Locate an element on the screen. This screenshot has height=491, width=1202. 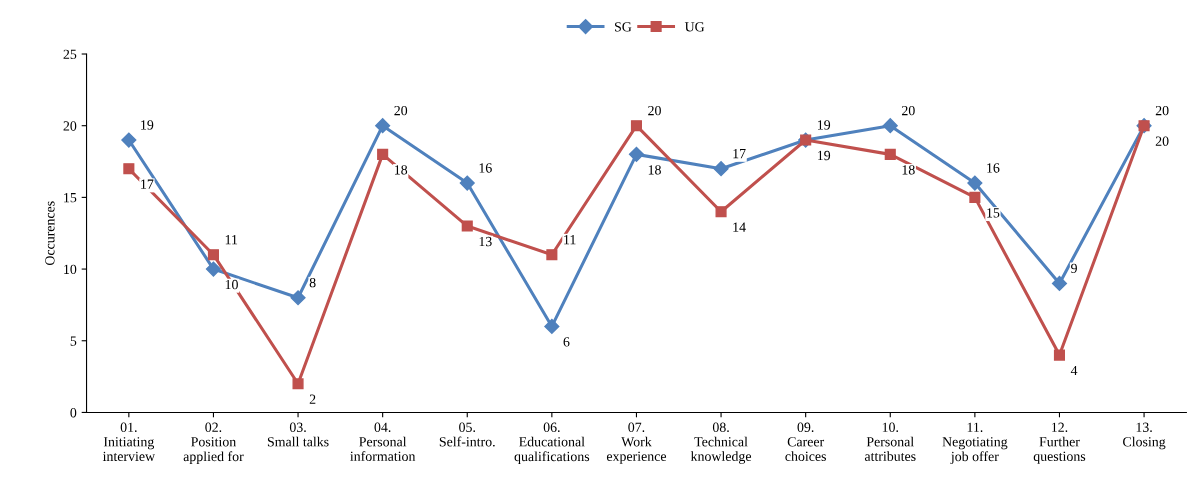
x-tick-label: 11. Negotiating job offer is located at coordinates (975, 443).